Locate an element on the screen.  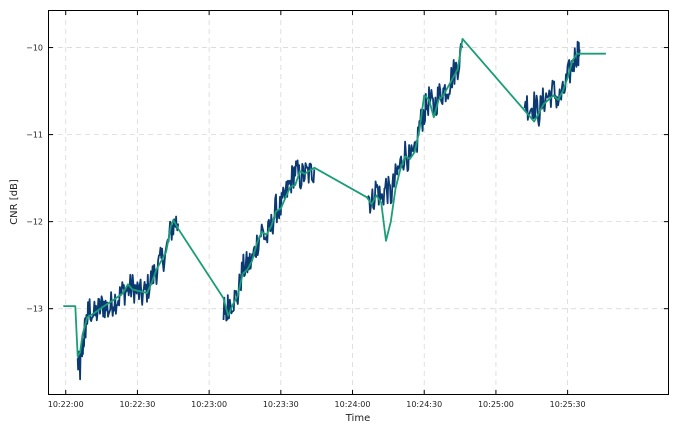
x-tick-label: 10:23:30 is located at coordinates (281, 404).